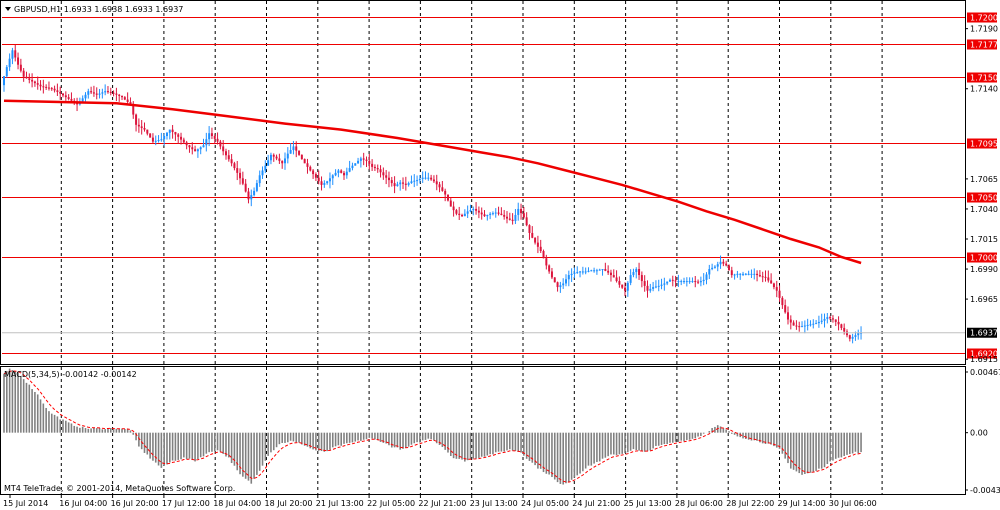  What do you see at coordinates (984, 89) in the screenshot?
I see `price-tick-label: 1.7140` at bounding box center [984, 89].